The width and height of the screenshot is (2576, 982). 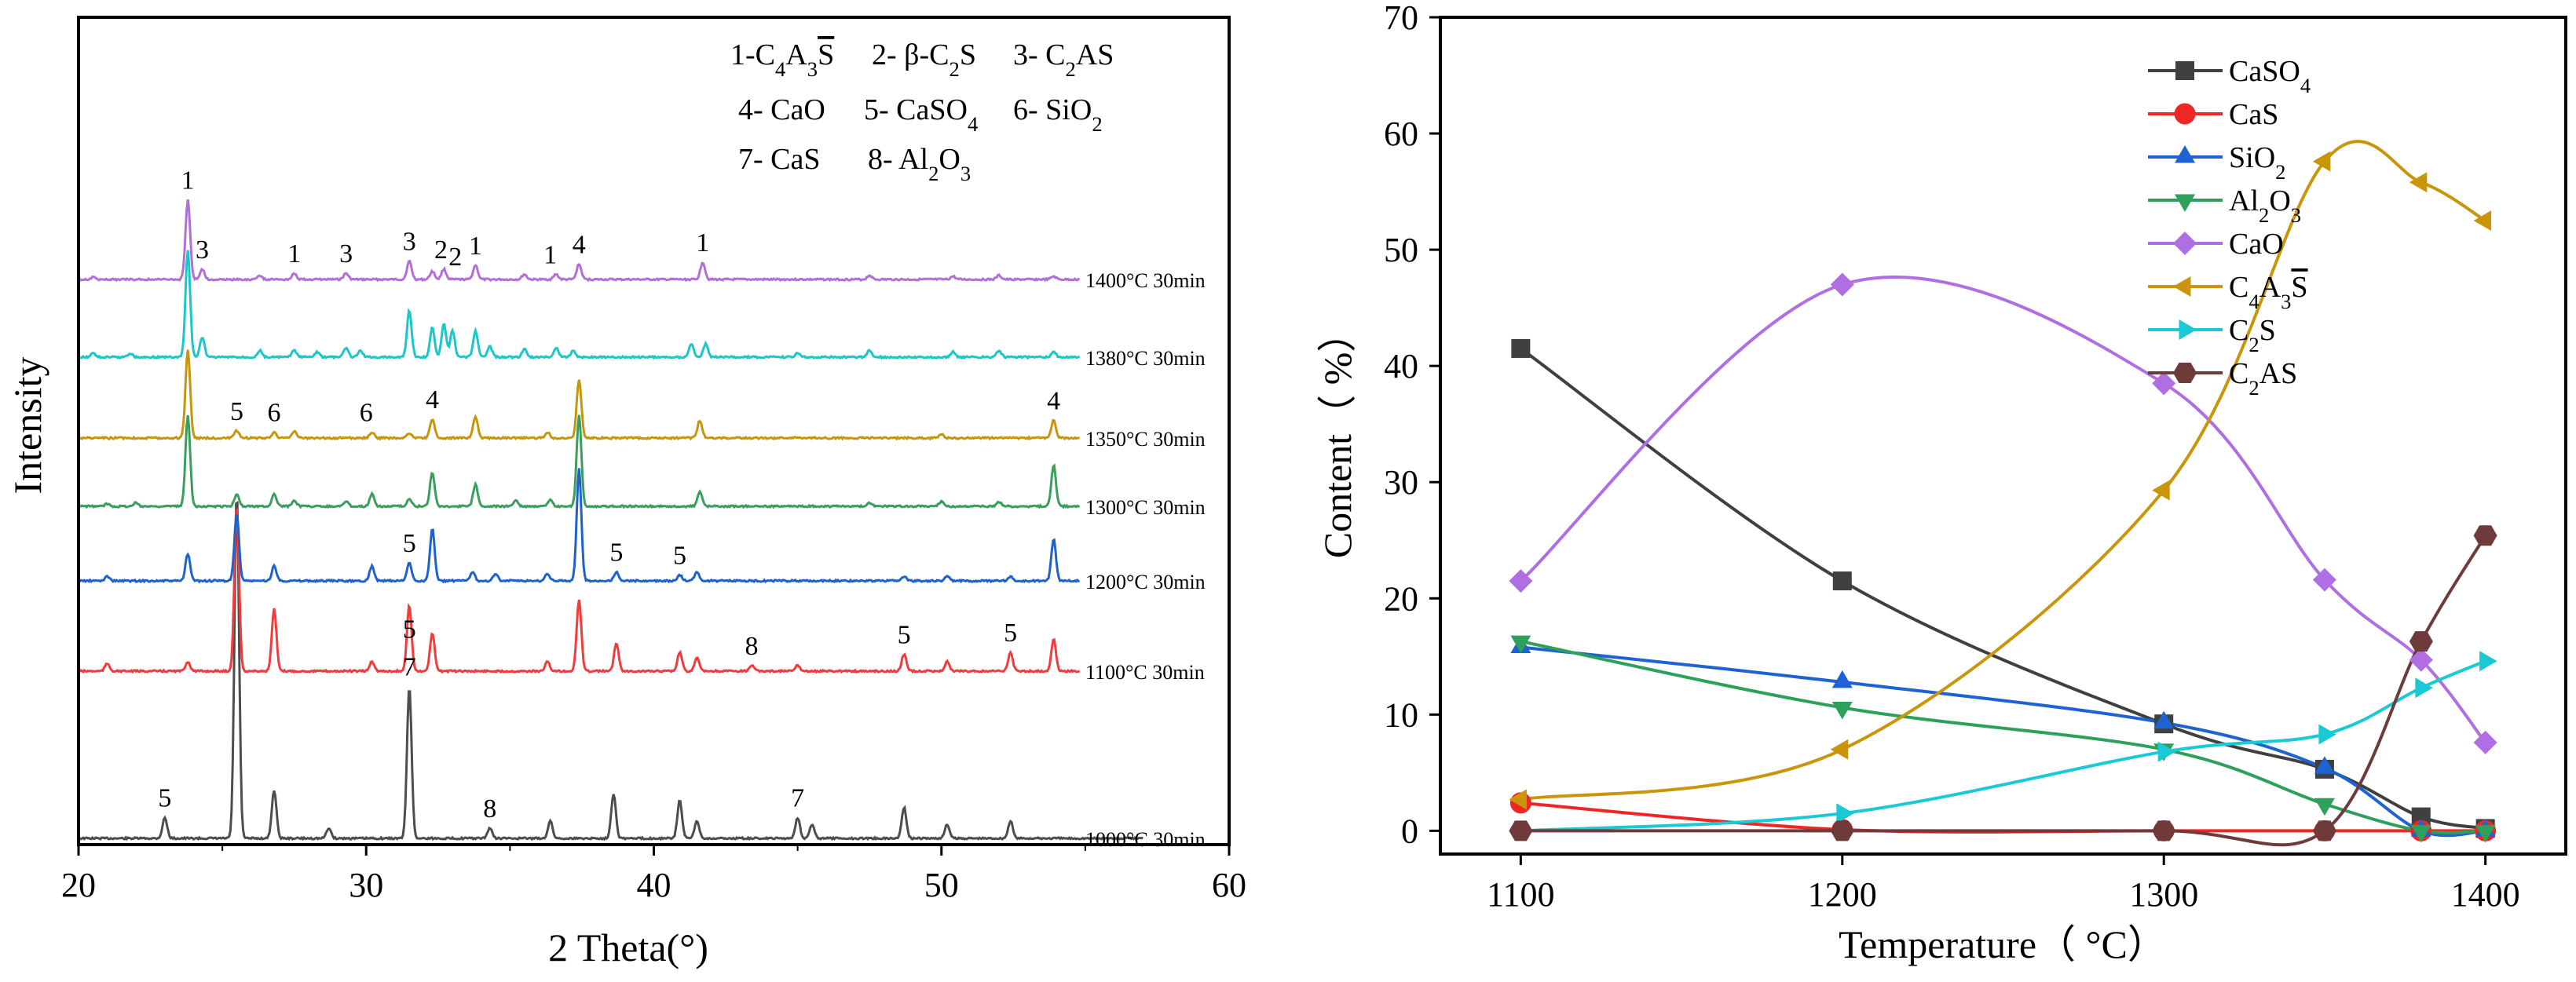 I want to click on content-legend-label: SiO2, so click(x=2257, y=162).